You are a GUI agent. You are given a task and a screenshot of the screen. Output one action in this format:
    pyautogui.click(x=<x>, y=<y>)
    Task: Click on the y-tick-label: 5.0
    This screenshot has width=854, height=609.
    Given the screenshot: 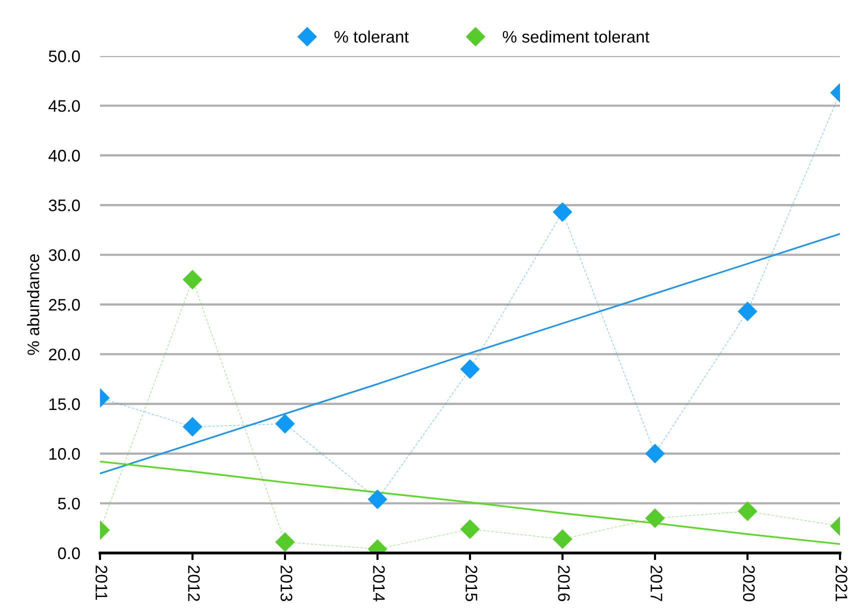 What is the action you would take?
    pyautogui.click(x=69, y=504)
    